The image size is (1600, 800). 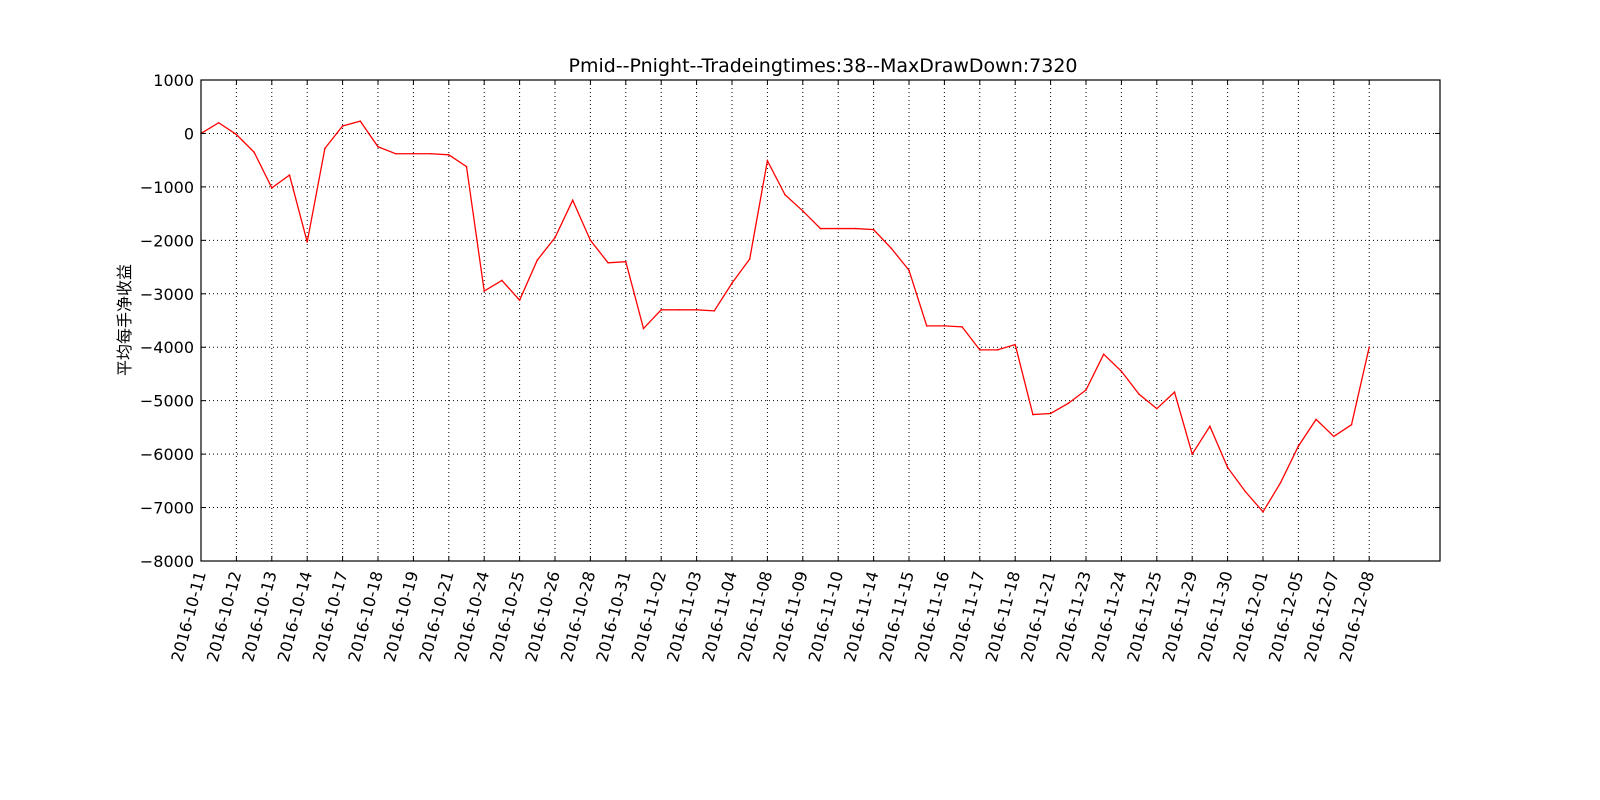 I want to click on x-tick-label: 2016-11-02, so click(x=649, y=616).